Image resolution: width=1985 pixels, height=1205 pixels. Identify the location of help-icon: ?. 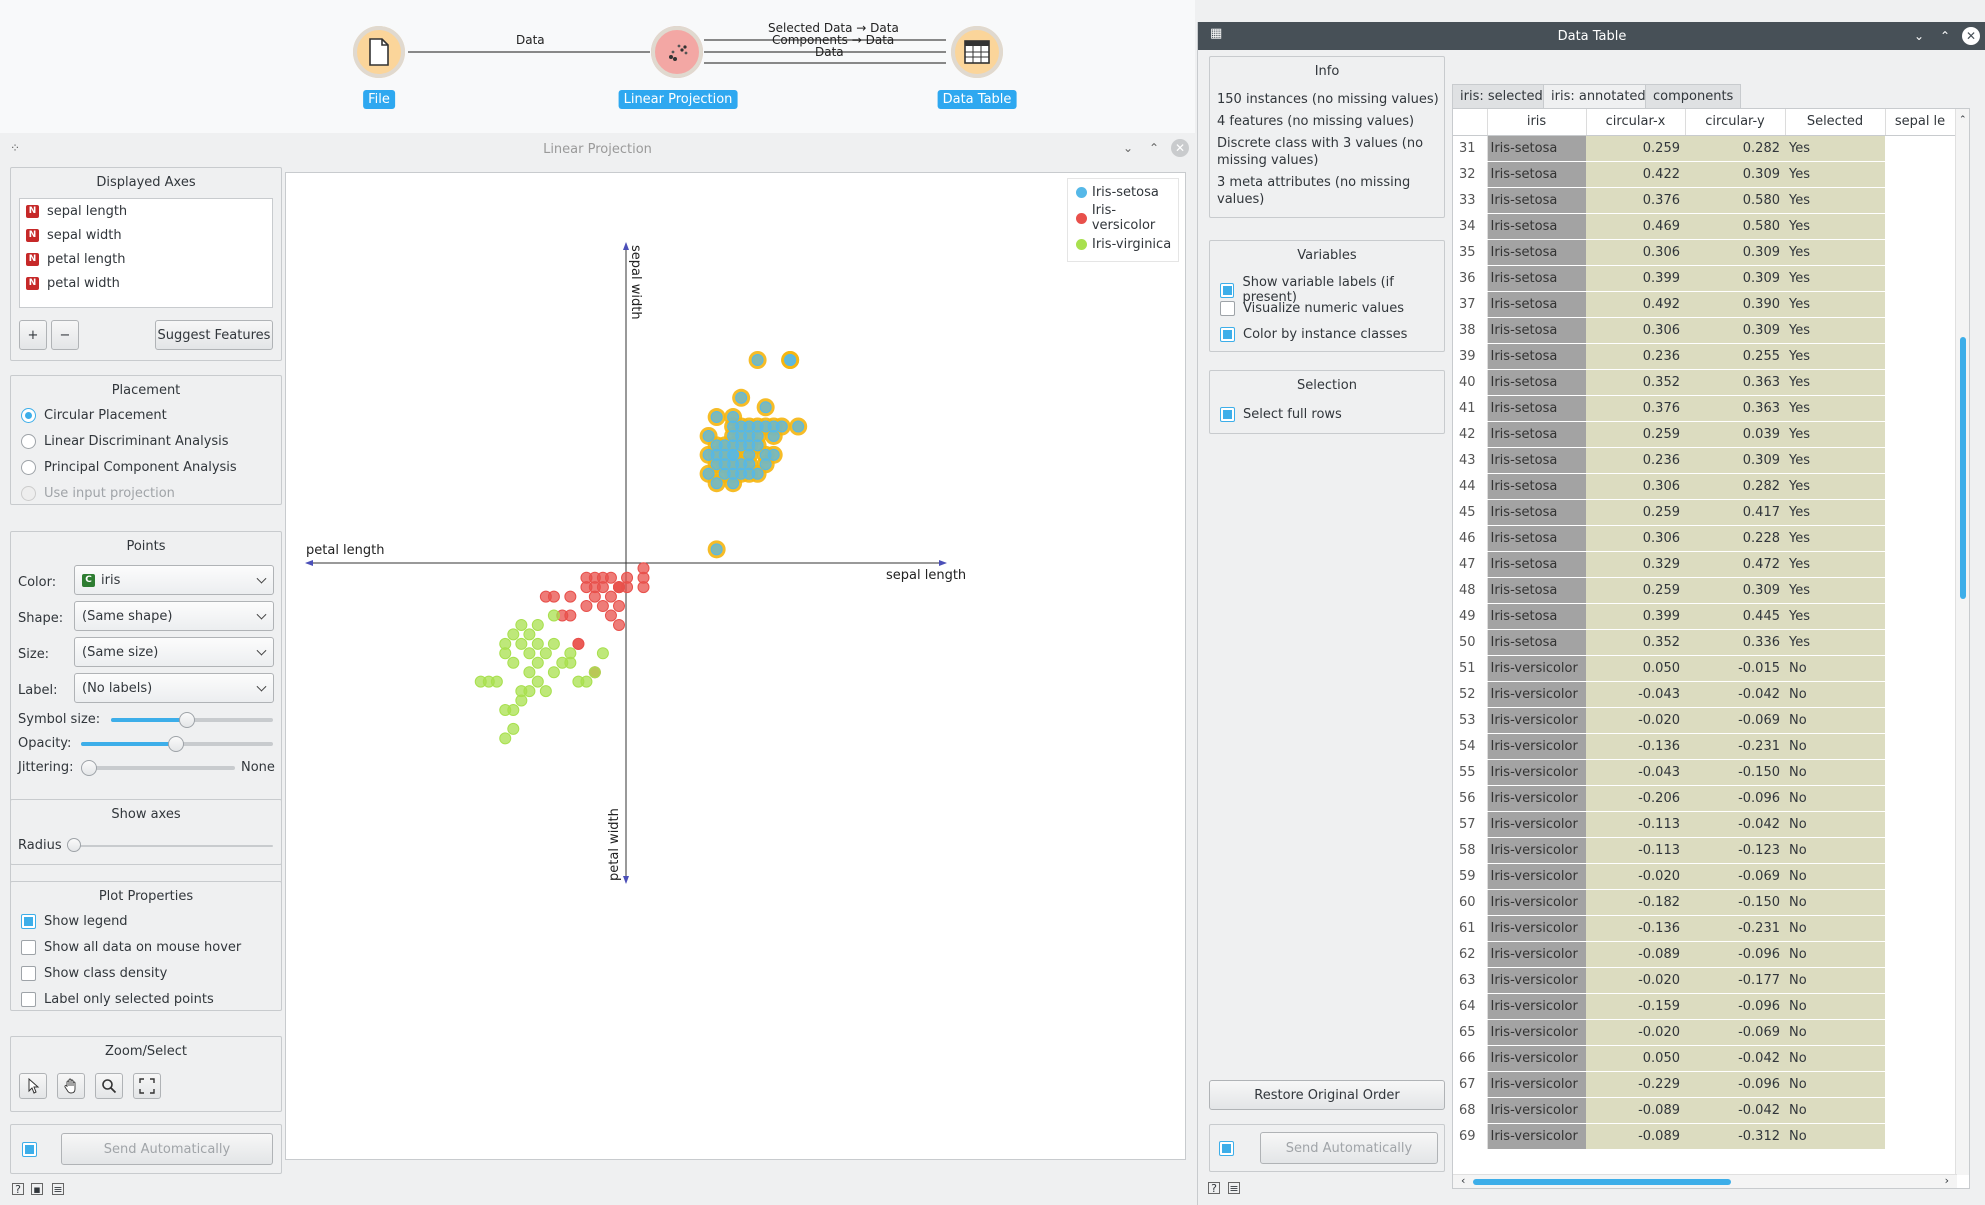
(18, 1189).